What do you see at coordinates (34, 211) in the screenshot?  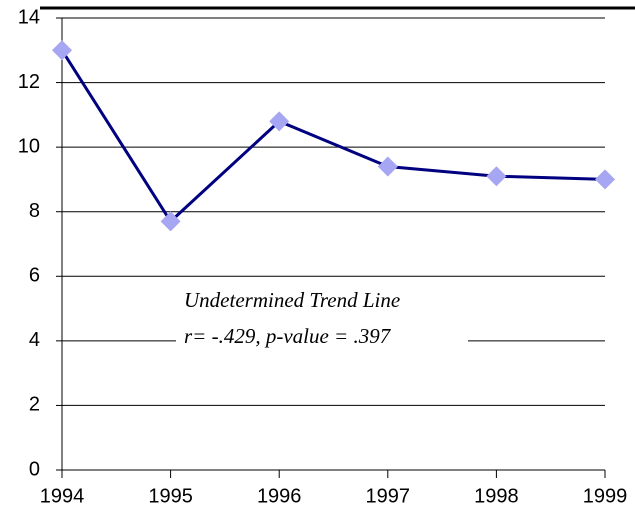 I see `y-tick-label: 8` at bounding box center [34, 211].